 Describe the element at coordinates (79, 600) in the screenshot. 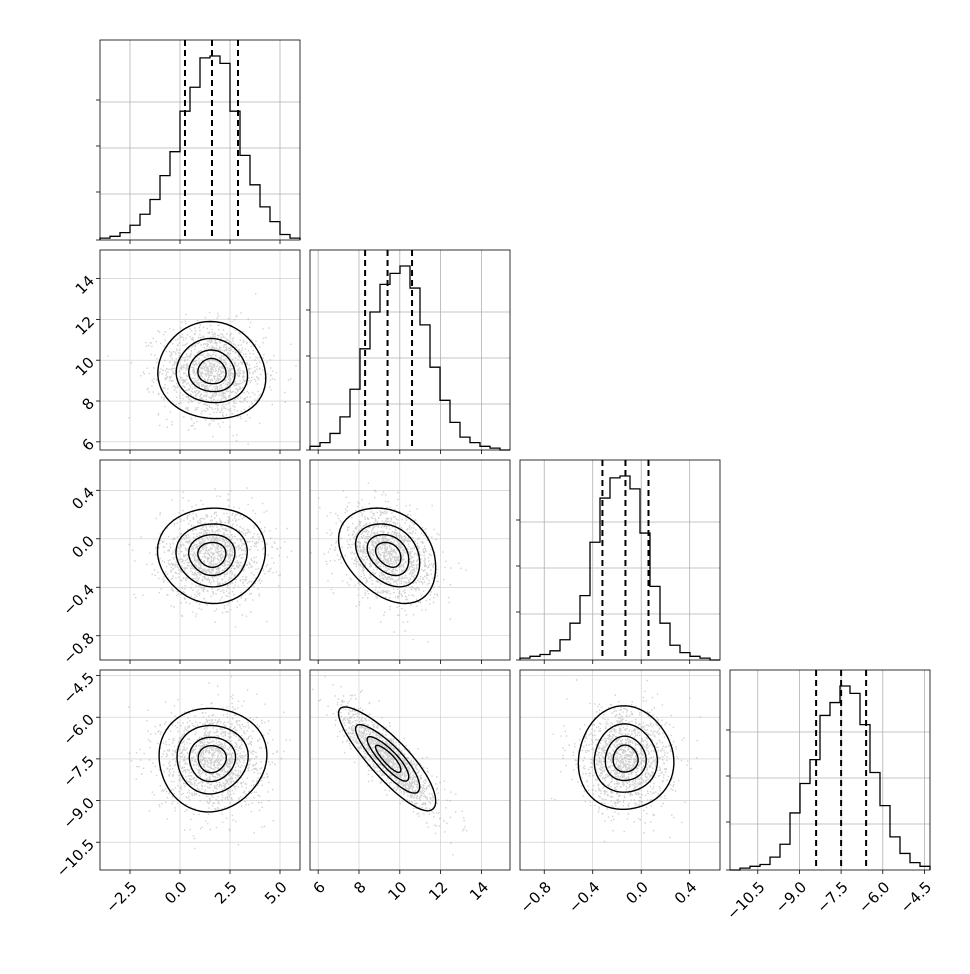

I see `y-tick-label: −0.4` at that location.